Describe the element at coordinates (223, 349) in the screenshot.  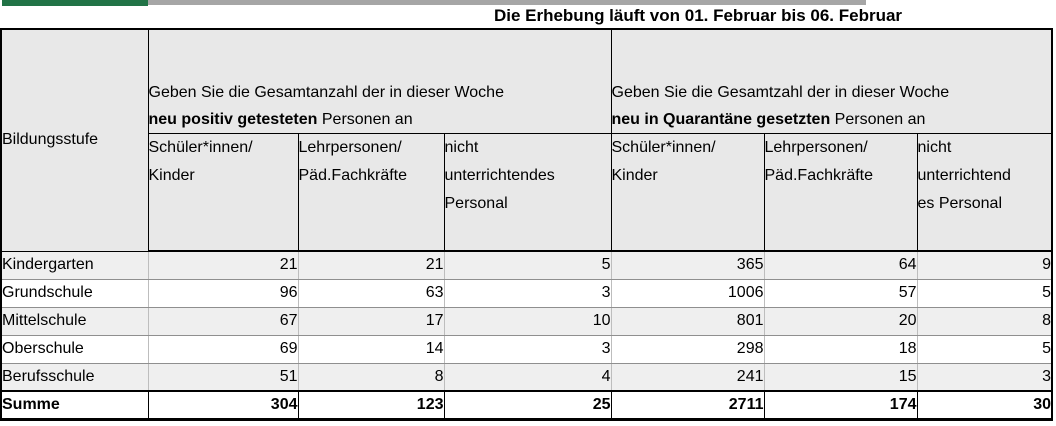
I see `value-cell: 69` at that location.